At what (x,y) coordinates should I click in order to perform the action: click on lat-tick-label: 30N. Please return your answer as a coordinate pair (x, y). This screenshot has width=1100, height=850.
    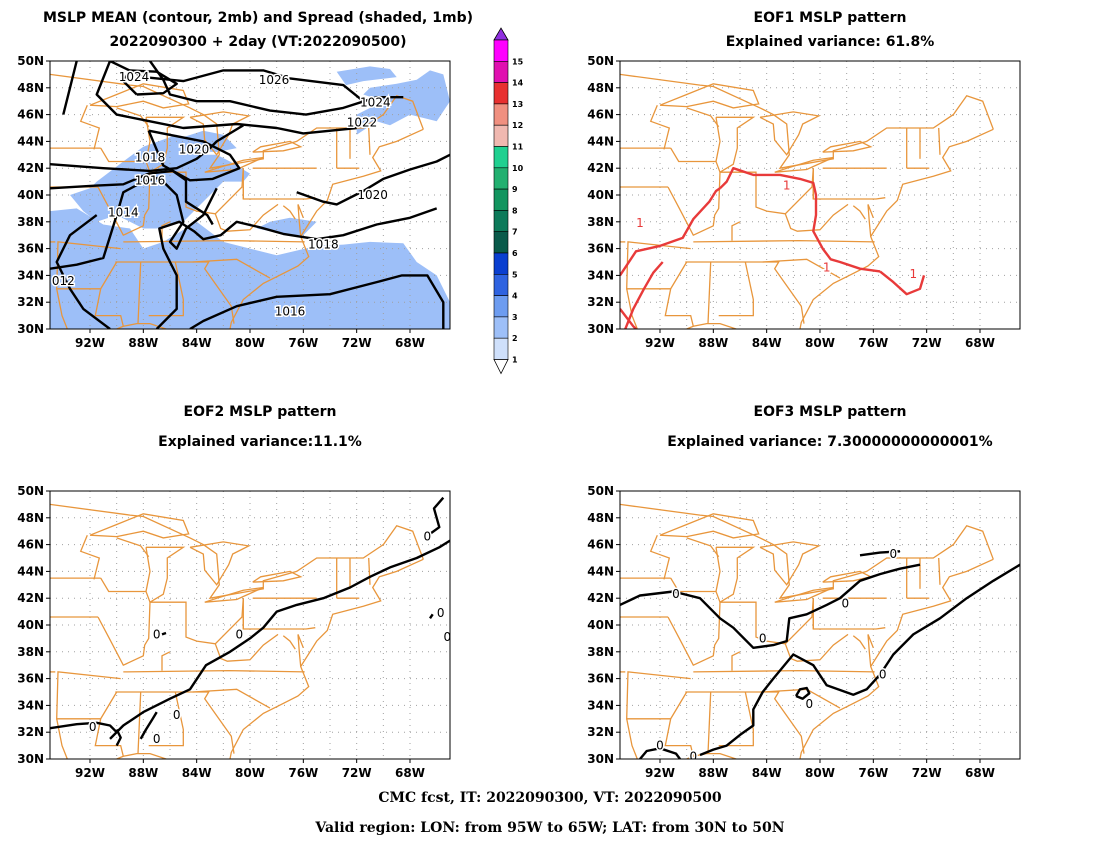
    Looking at the image, I should click on (600, 329).